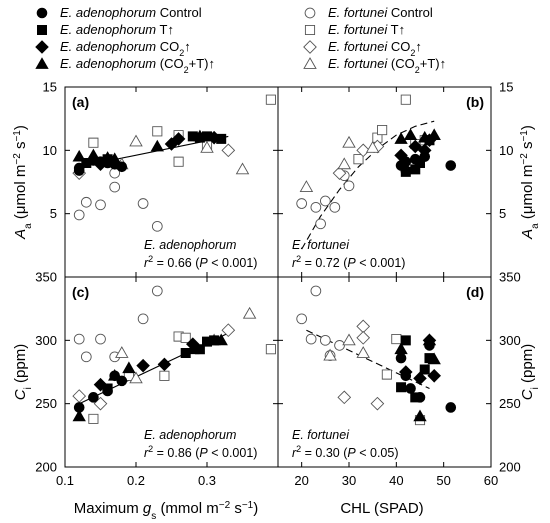  I want to click on annotation-species: E. adenophorum, so click(190, 245).